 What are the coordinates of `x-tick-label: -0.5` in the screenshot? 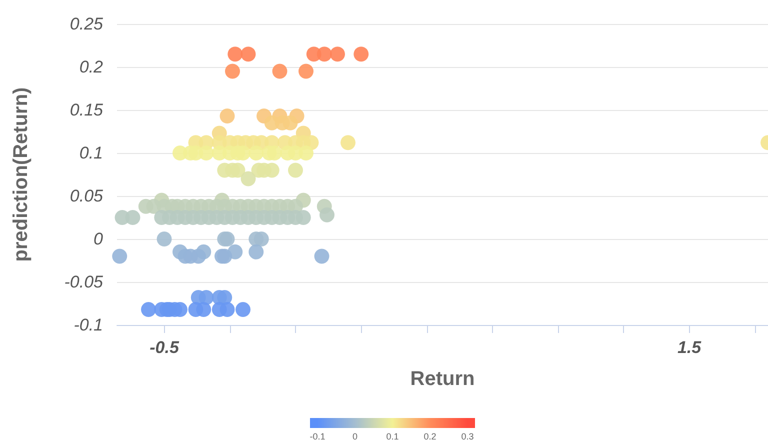 It's located at (165, 347).